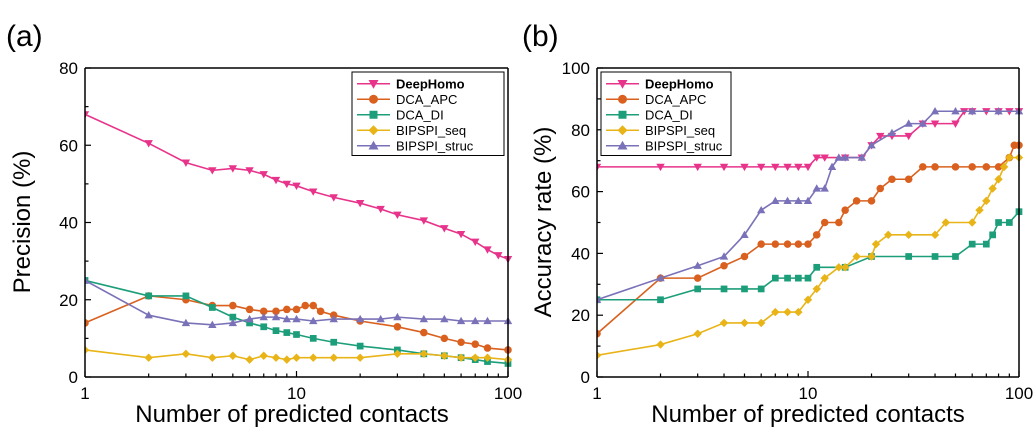 The width and height of the screenshot is (1035, 429). Describe the element at coordinates (580, 130) in the screenshot. I see `panel-b-y-tick-label-4: 80` at that location.